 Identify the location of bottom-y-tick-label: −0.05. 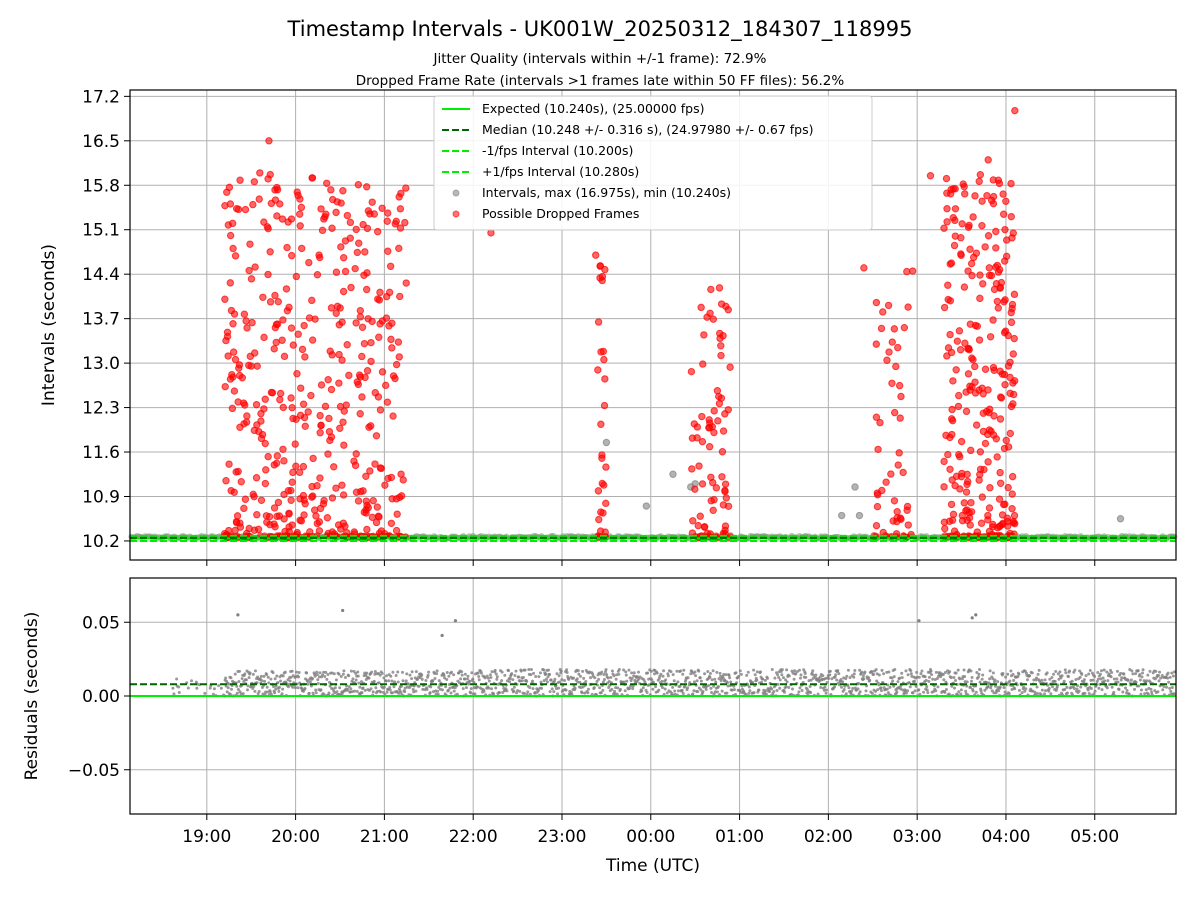
(94, 771).